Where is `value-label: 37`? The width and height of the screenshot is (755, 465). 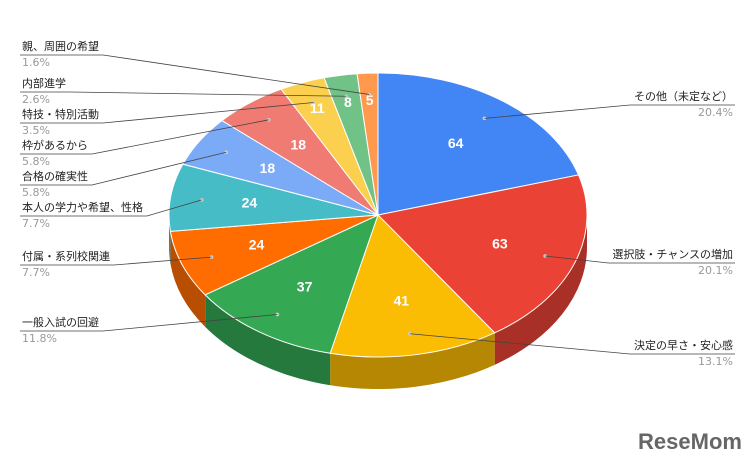 value-label: 37 is located at coordinates (305, 286).